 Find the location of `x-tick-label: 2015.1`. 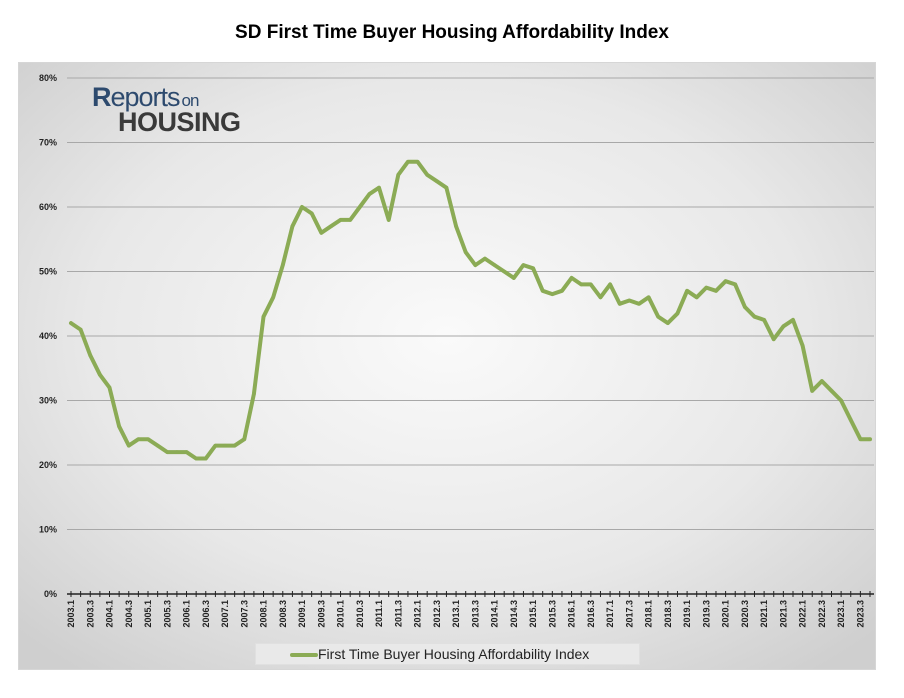

x-tick-label: 2015.1 is located at coordinates (533, 614).